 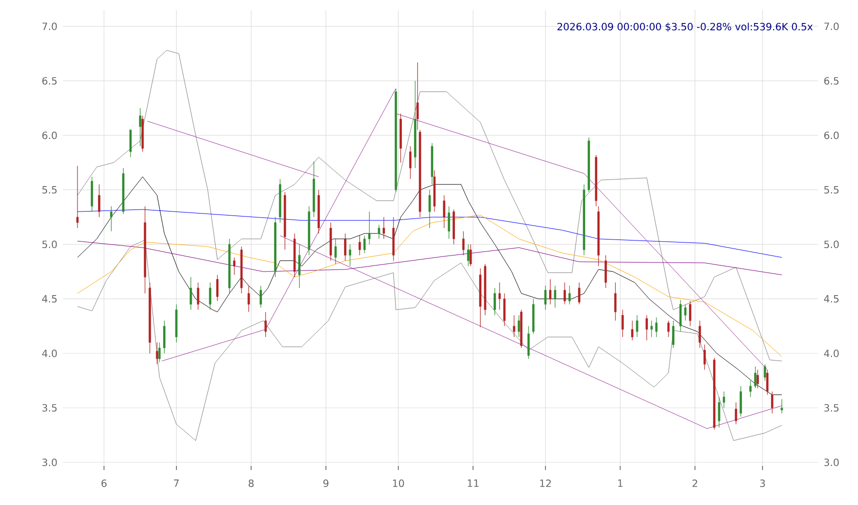 I want to click on y2-tick-label: 6.5, so click(x=831, y=81).